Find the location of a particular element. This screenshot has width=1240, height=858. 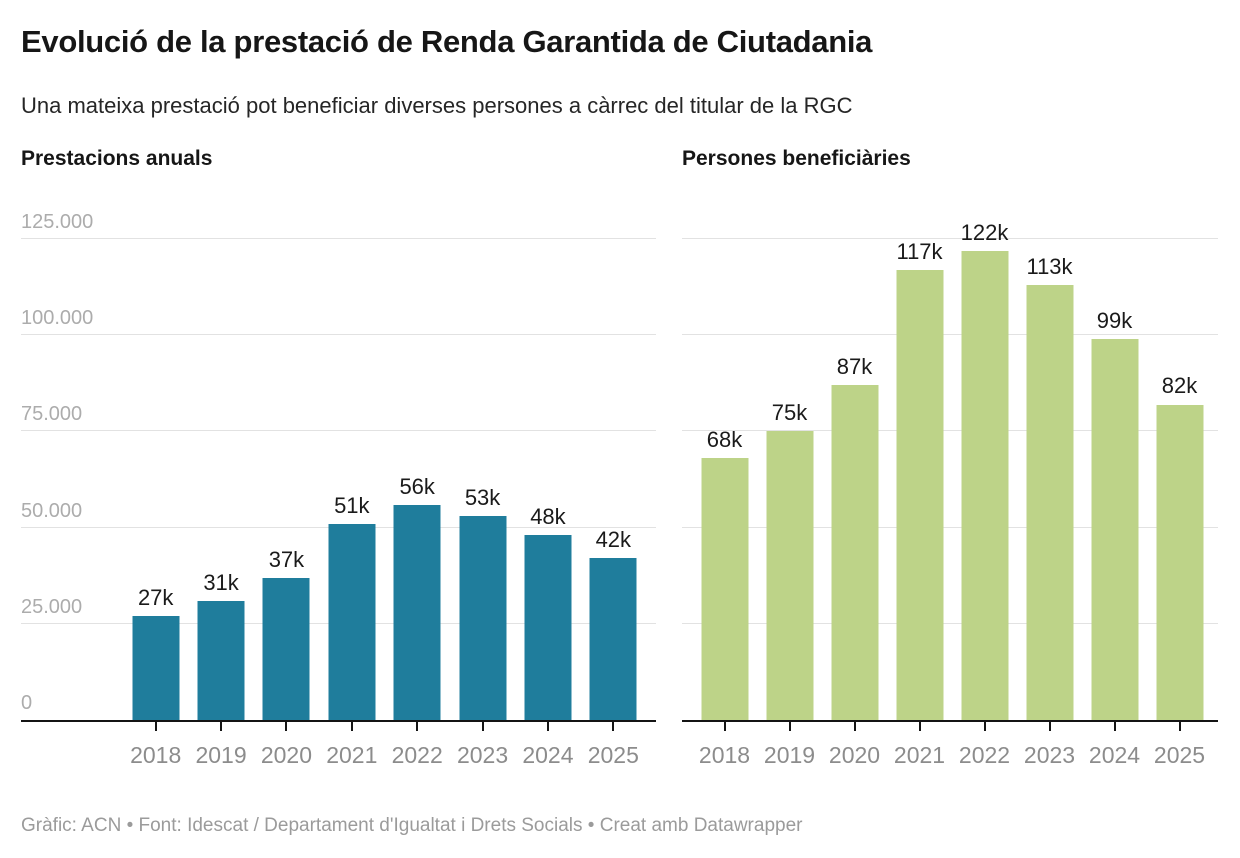

chart-heading-right: Persones beneficiàries is located at coordinates (796, 158).